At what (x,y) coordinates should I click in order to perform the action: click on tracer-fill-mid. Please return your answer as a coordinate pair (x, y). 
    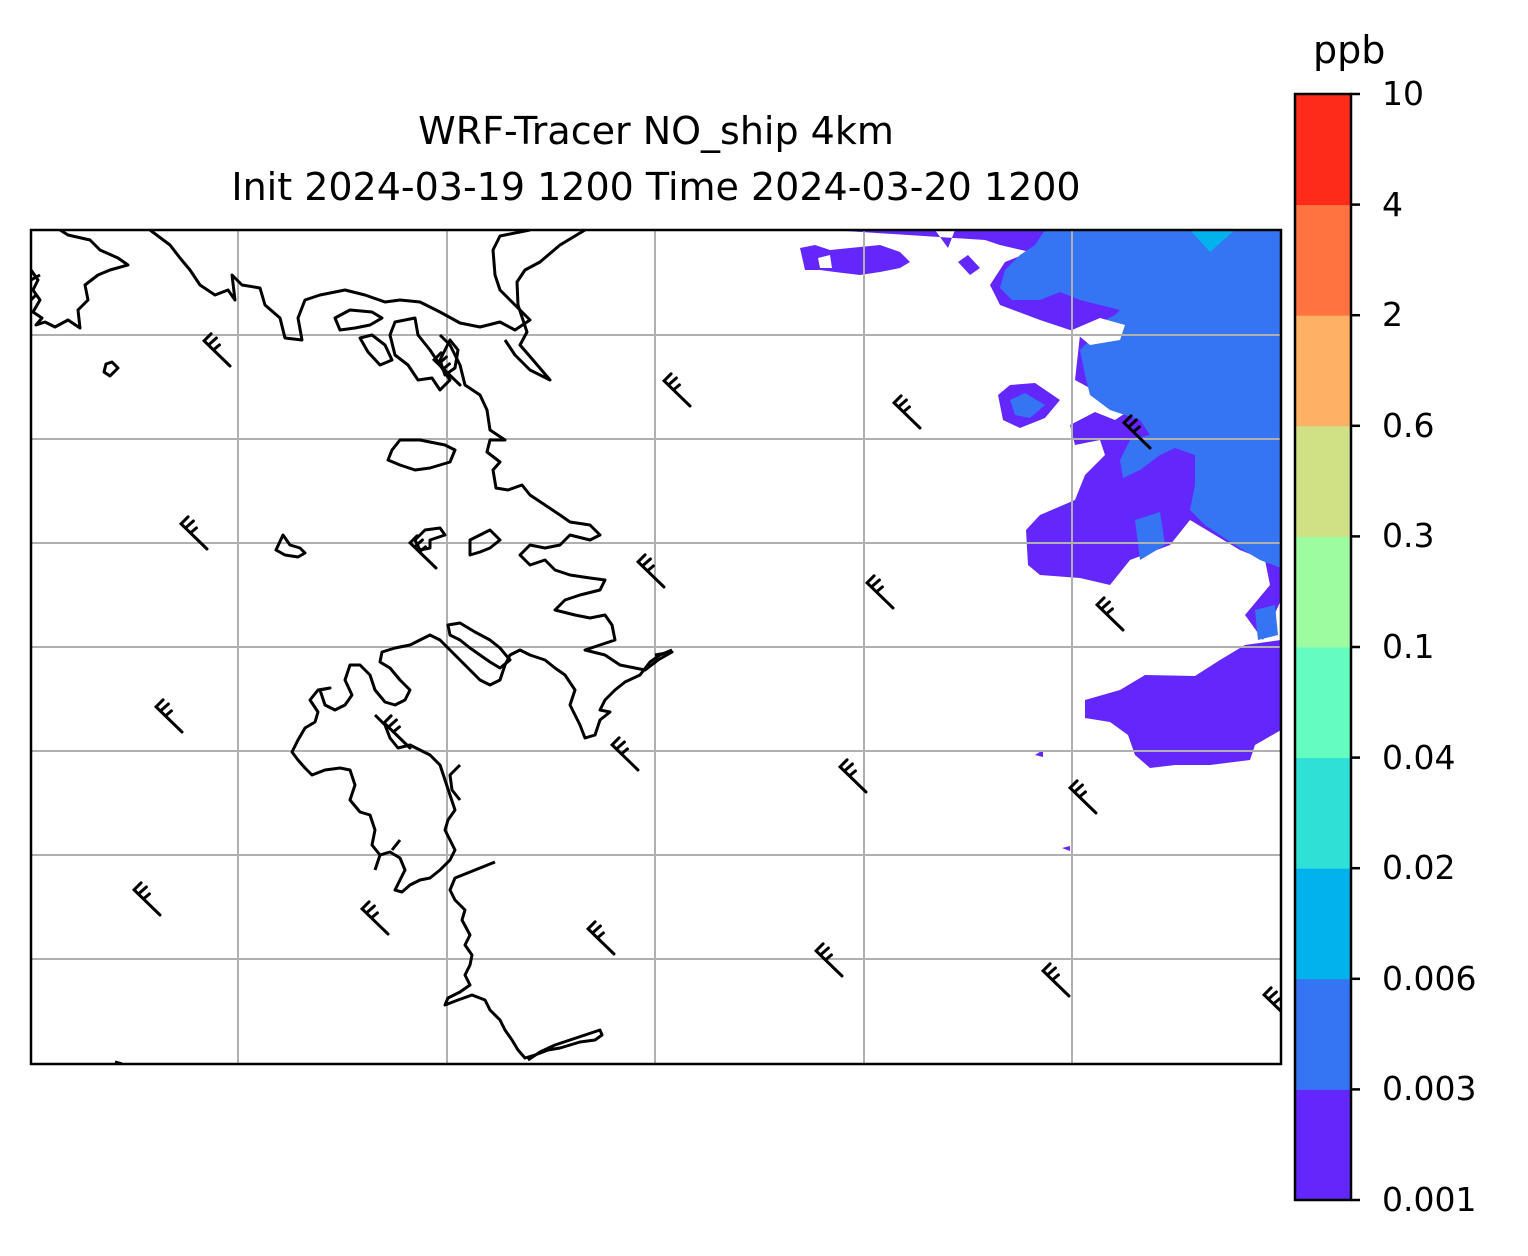
    Looking at the image, I should click on (1140, 435).